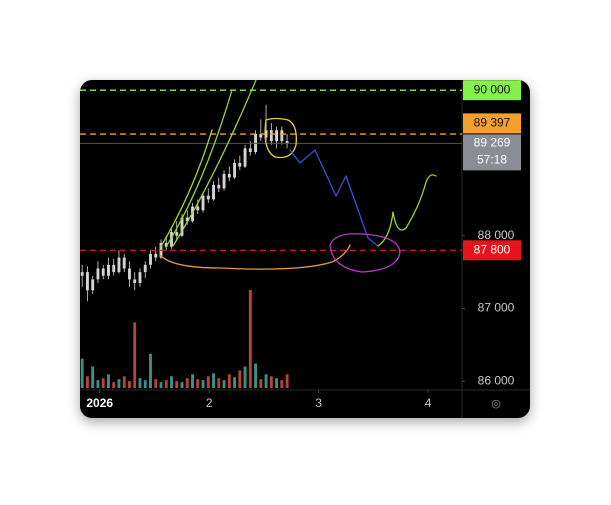 This screenshot has width=611, height=505. Describe the element at coordinates (209, 403) in the screenshot. I see `x-tick-label: 2` at that location.